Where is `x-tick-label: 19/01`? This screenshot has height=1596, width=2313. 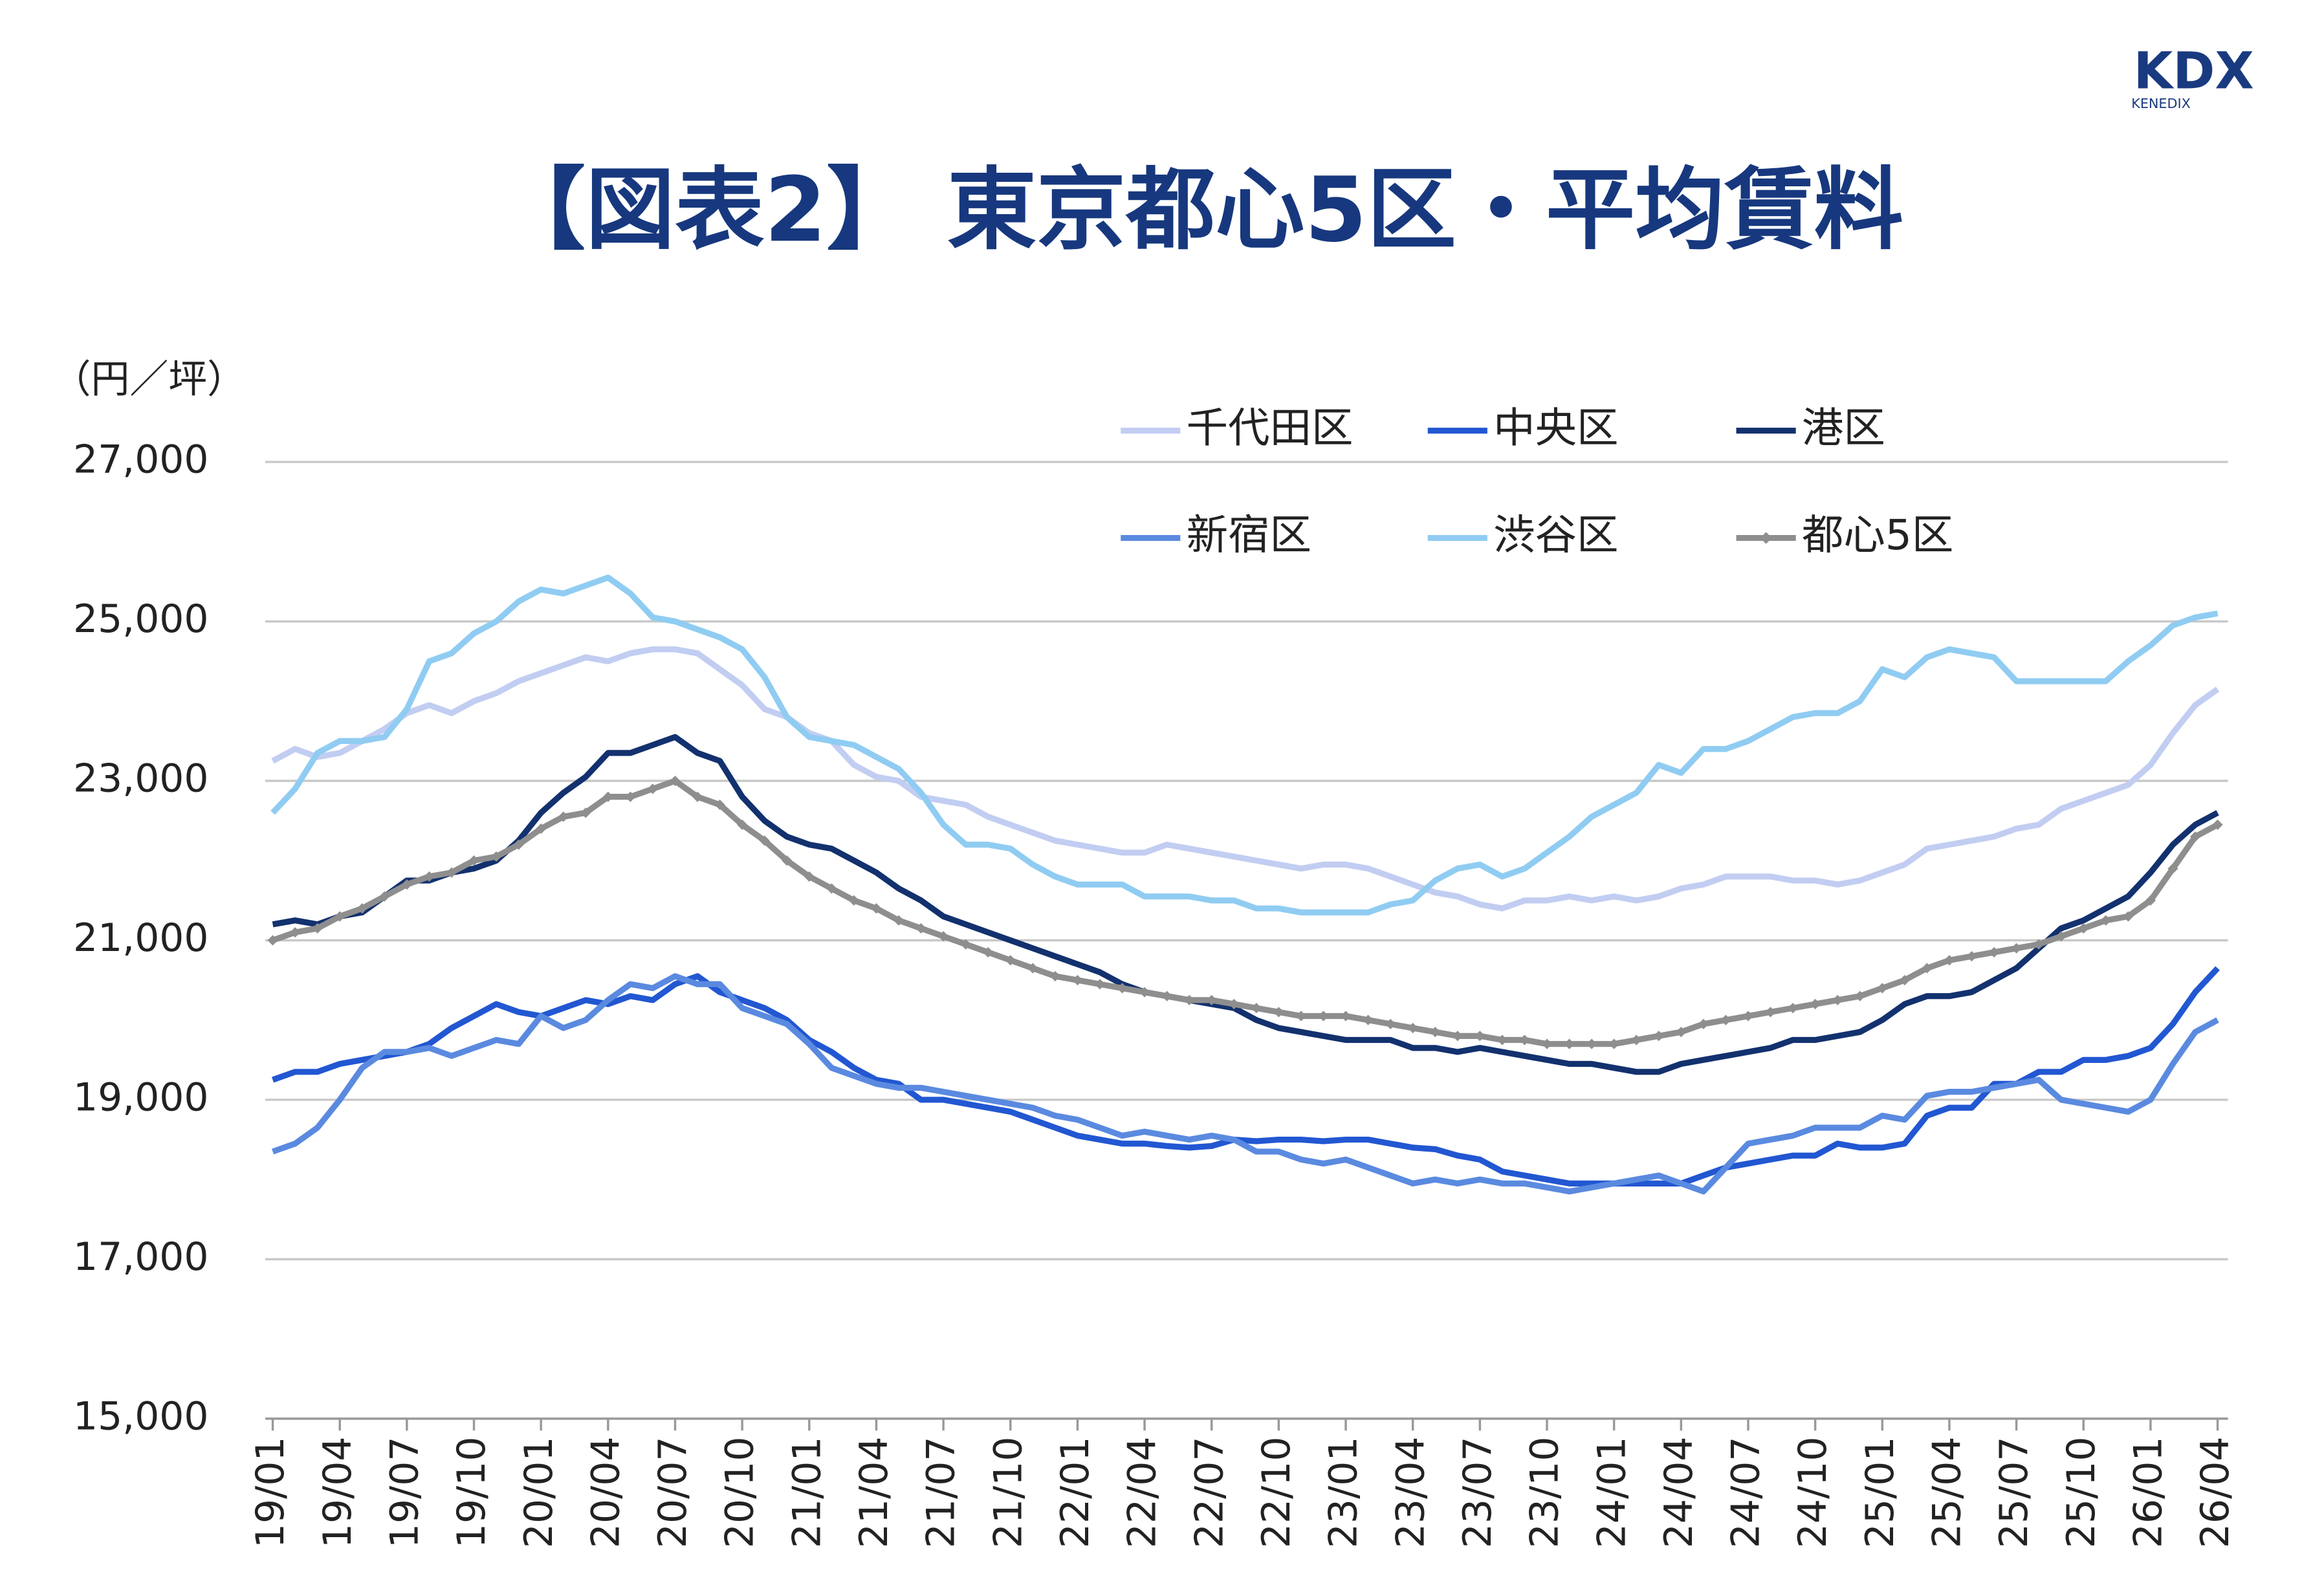
x-tick-label: 19/01 is located at coordinates (270, 1493).